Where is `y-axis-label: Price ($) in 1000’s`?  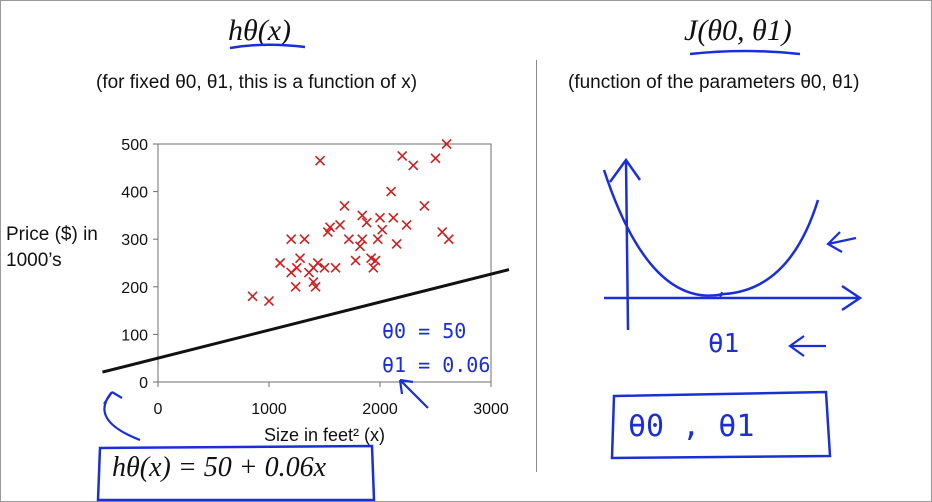
y-axis-label: Price ($) in 1000’s is located at coordinates (52, 247).